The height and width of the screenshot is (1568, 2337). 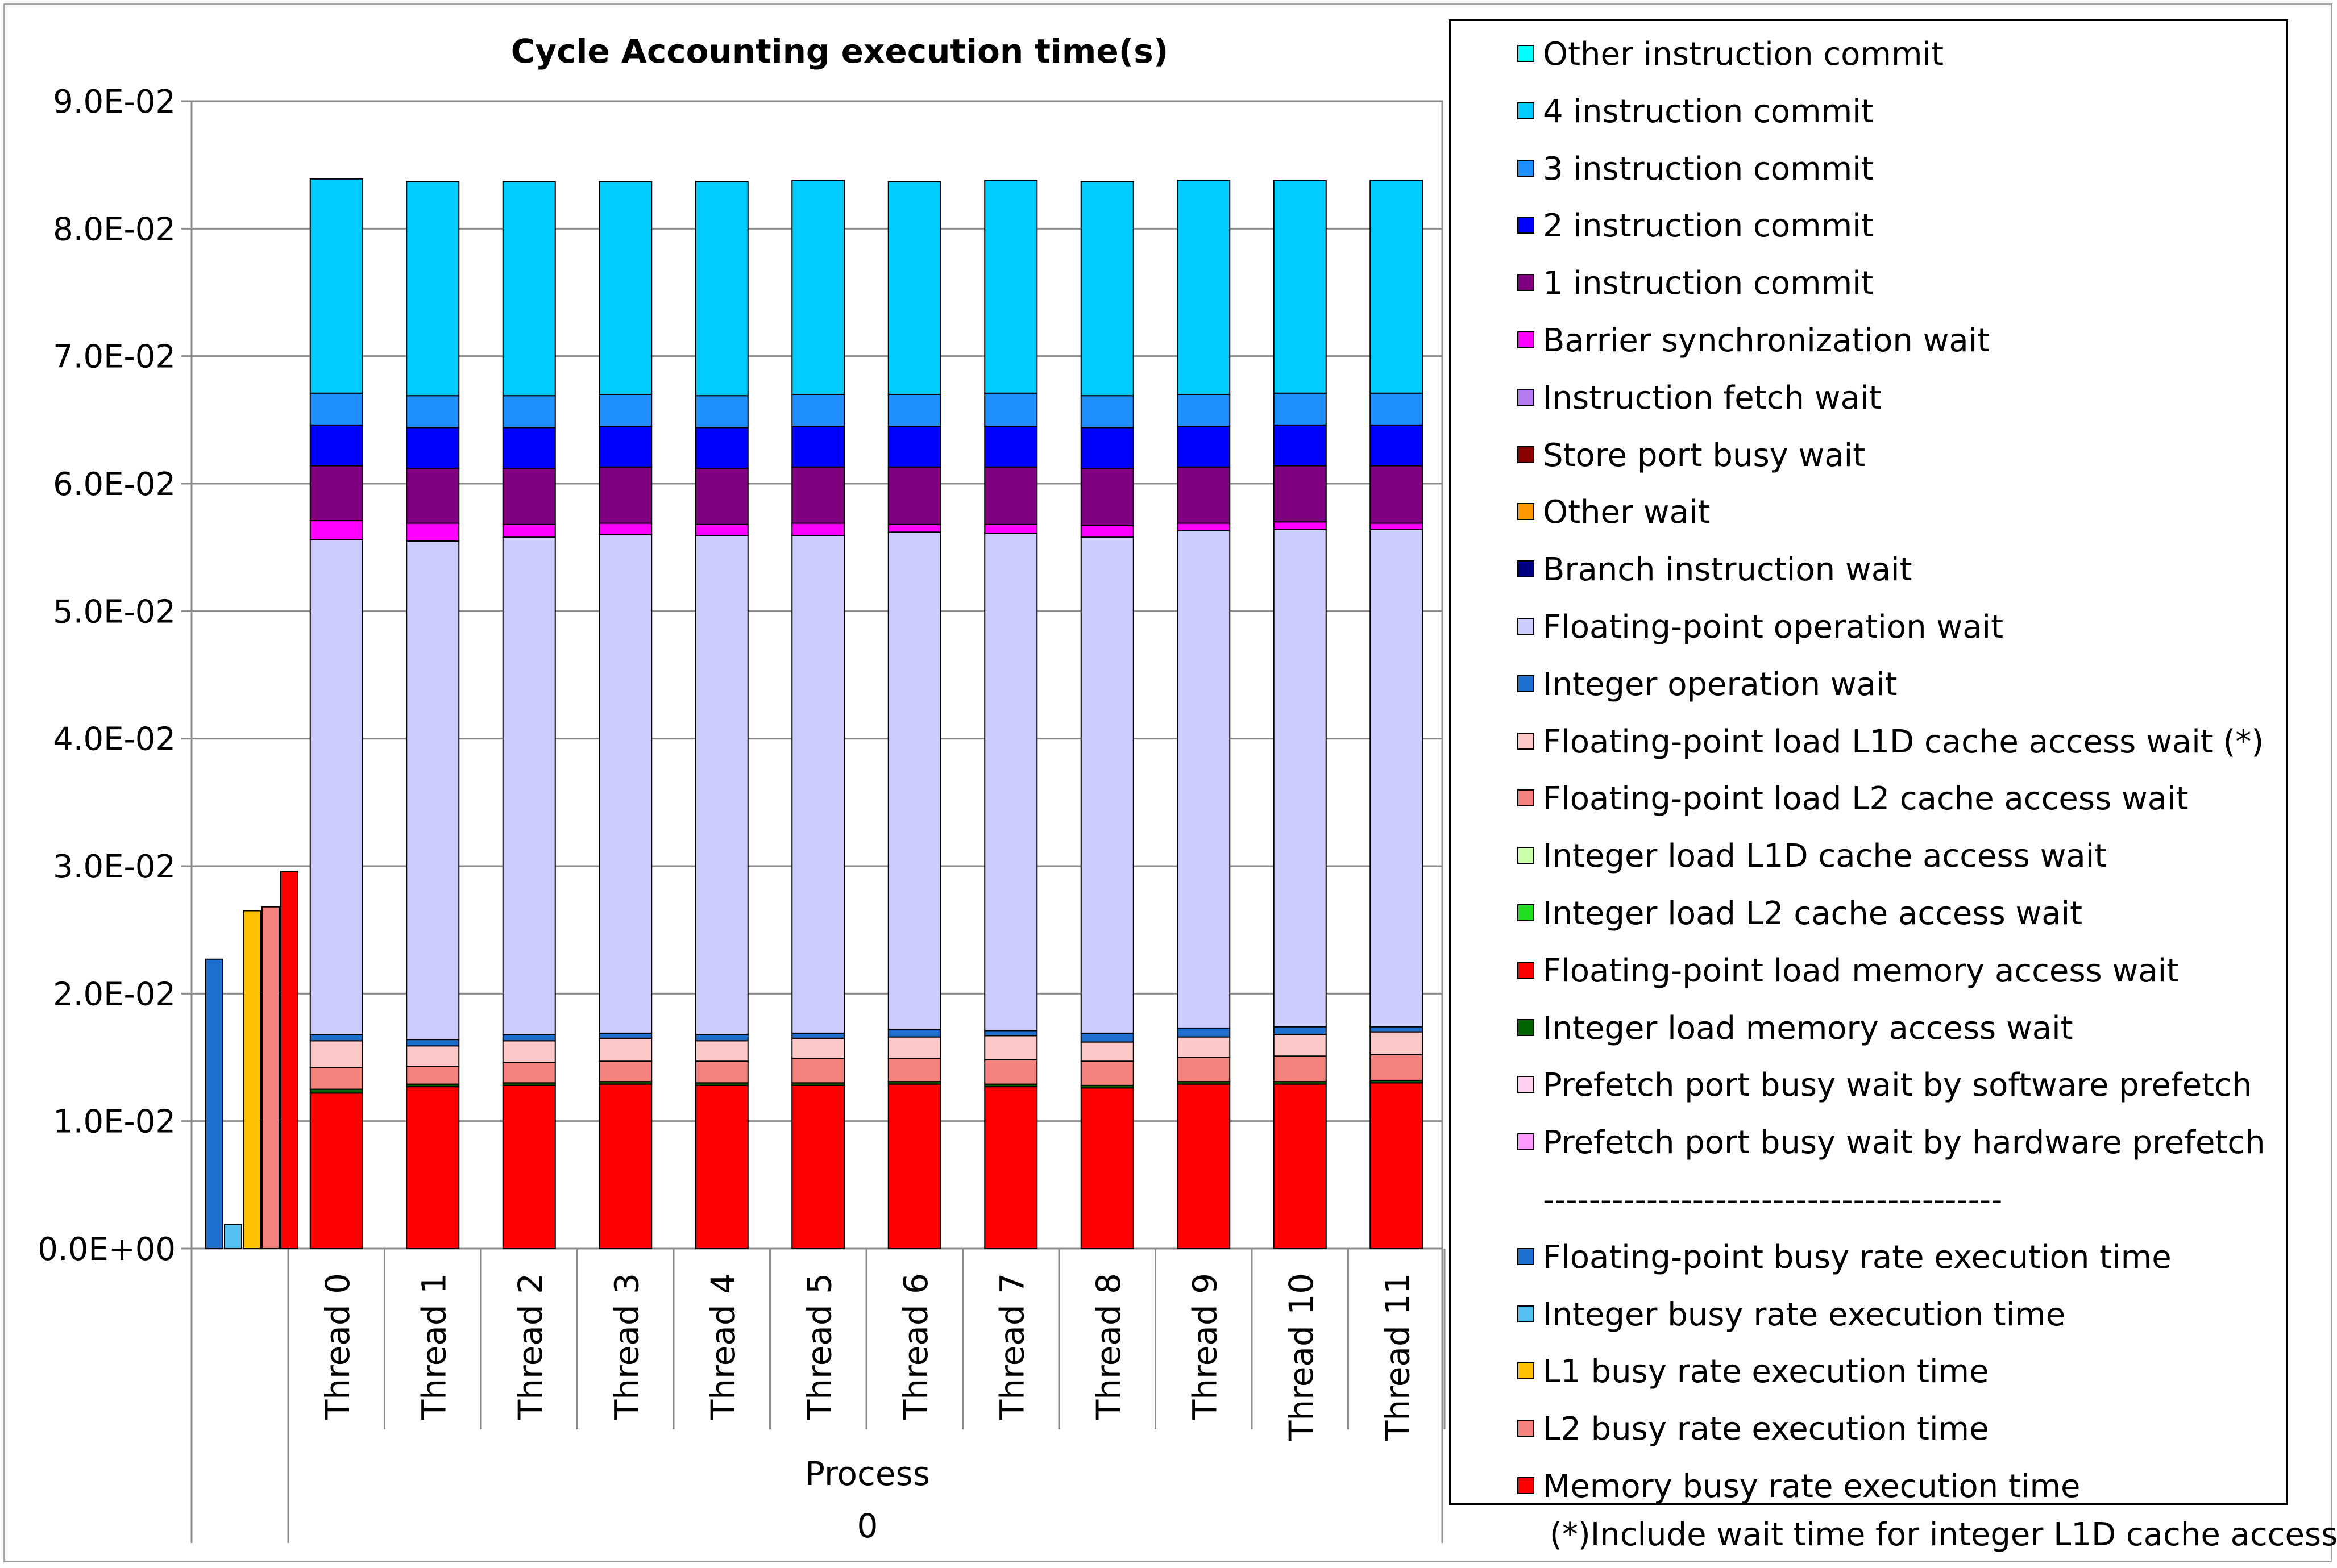 I want to click on legend-label: Store port busy wait, so click(x=1704, y=455).